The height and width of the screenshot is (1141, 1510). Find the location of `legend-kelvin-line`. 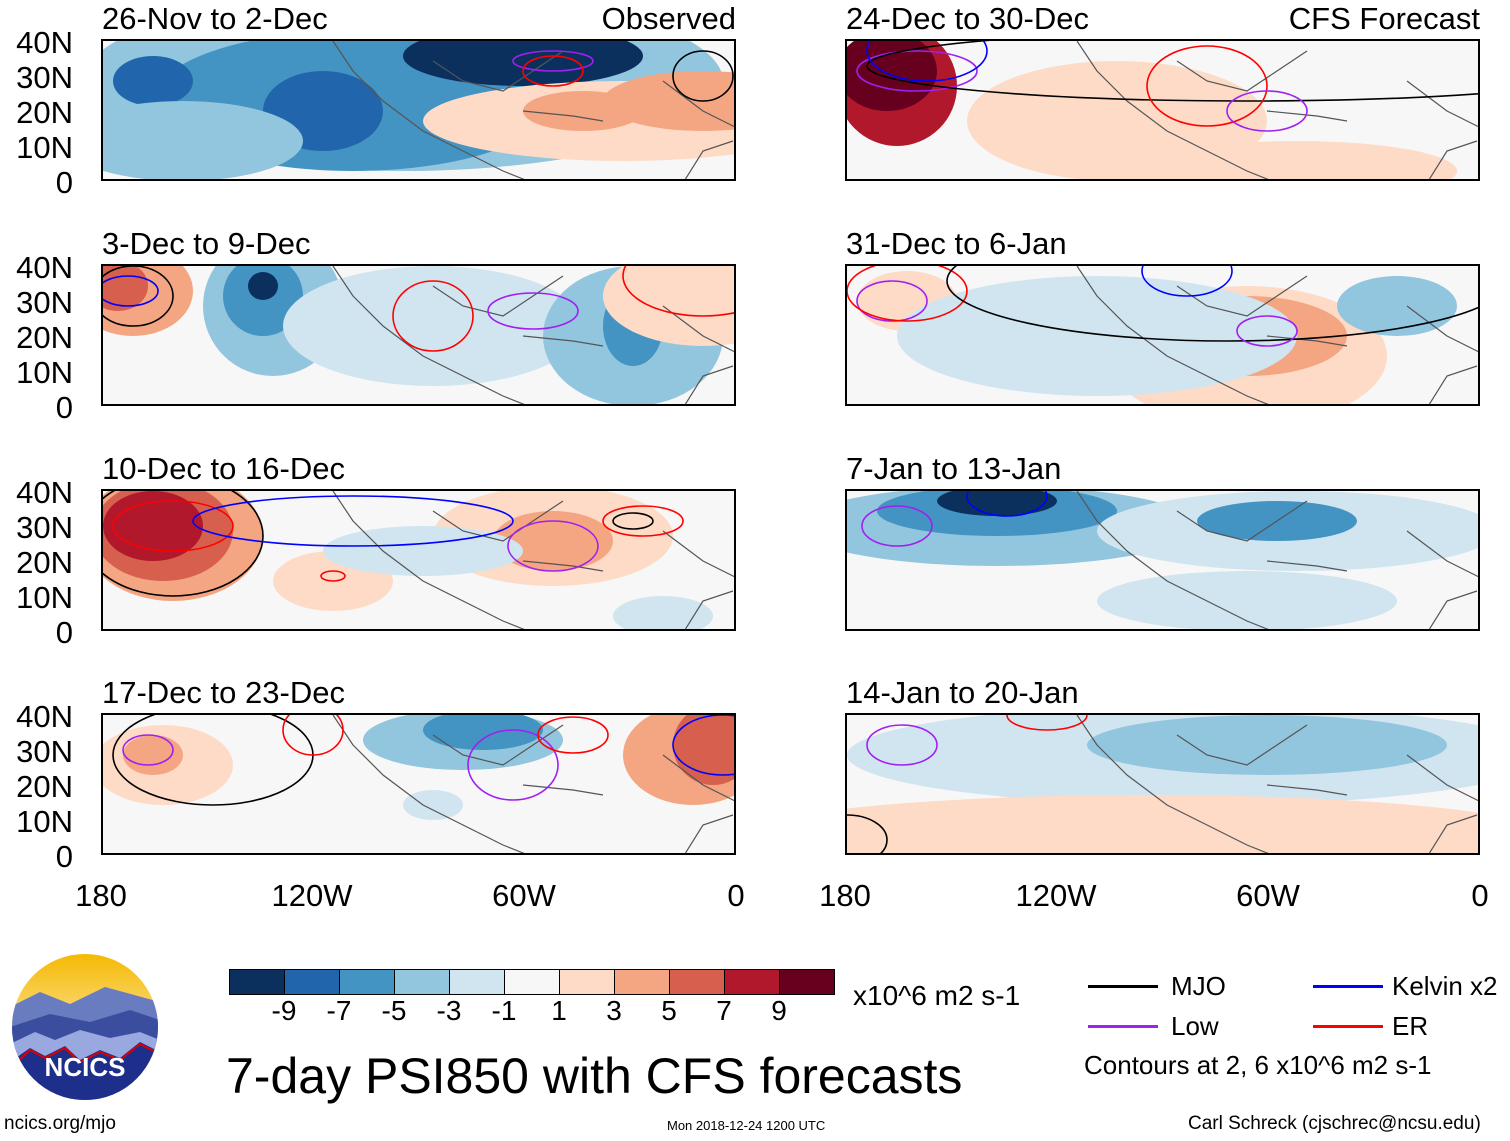

legend-kelvin-line is located at coordinates (1348, 986).